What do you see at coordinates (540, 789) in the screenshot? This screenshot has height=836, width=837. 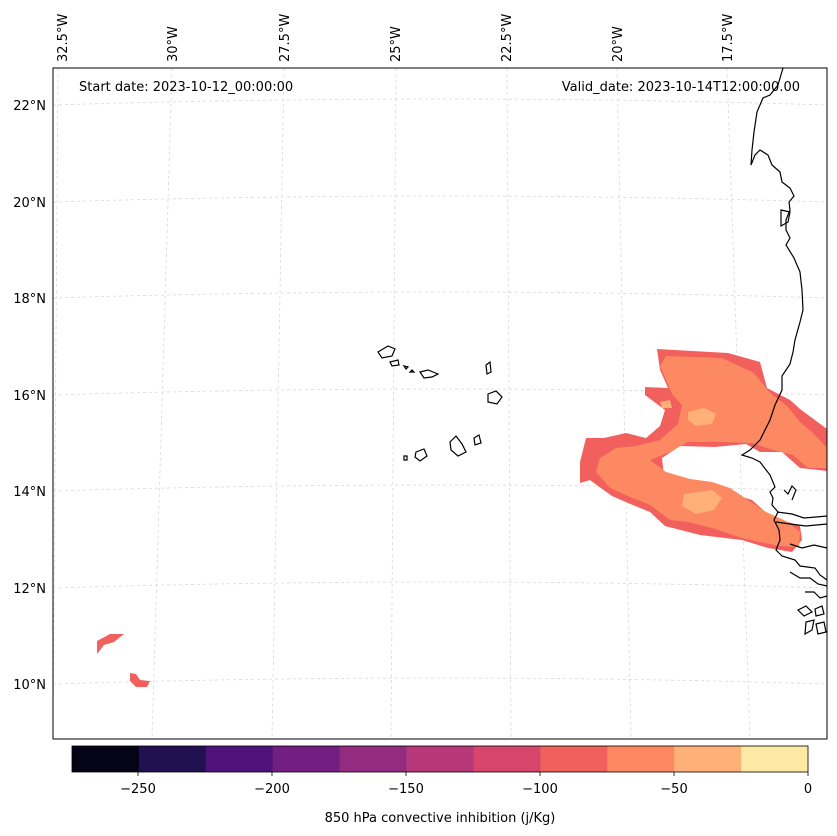 I see `colorbar-tick-label: −100` at bounding box center [540, 789].